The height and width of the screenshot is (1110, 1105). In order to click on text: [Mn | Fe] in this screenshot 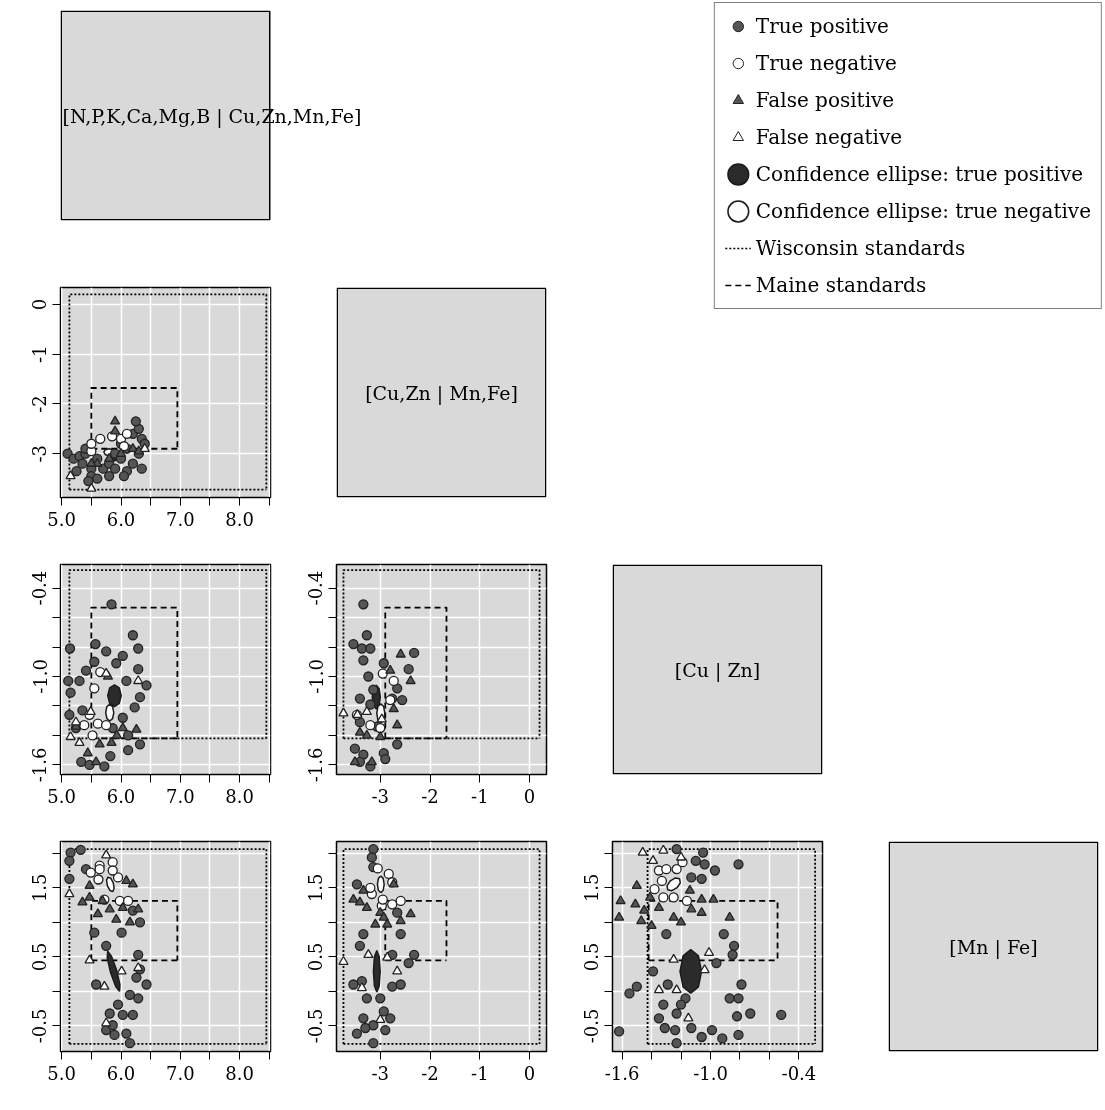, I will do `click(993, 947)`.